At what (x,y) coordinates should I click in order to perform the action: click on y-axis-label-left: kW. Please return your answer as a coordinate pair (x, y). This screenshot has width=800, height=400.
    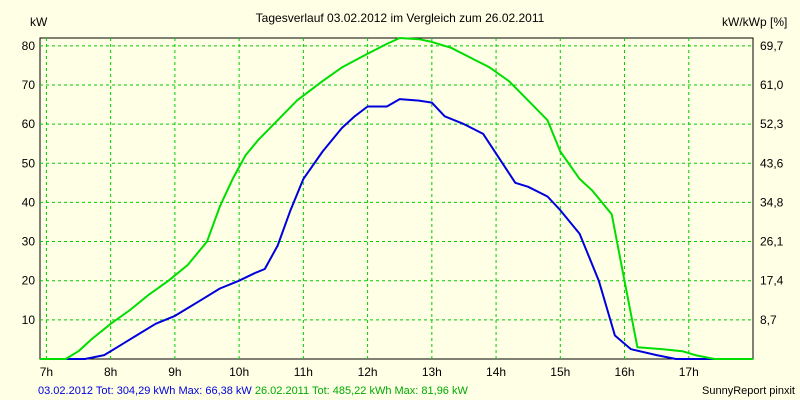
    Looking at the image, I should click on (39, 22).